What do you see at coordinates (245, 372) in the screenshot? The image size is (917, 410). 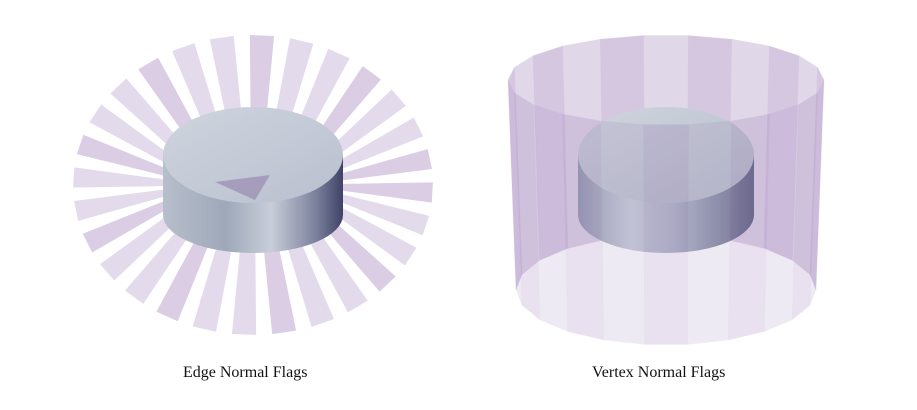 I see `caption-edge-normal-flags: Edge Normal Flags` at bounding box center [245, 372].